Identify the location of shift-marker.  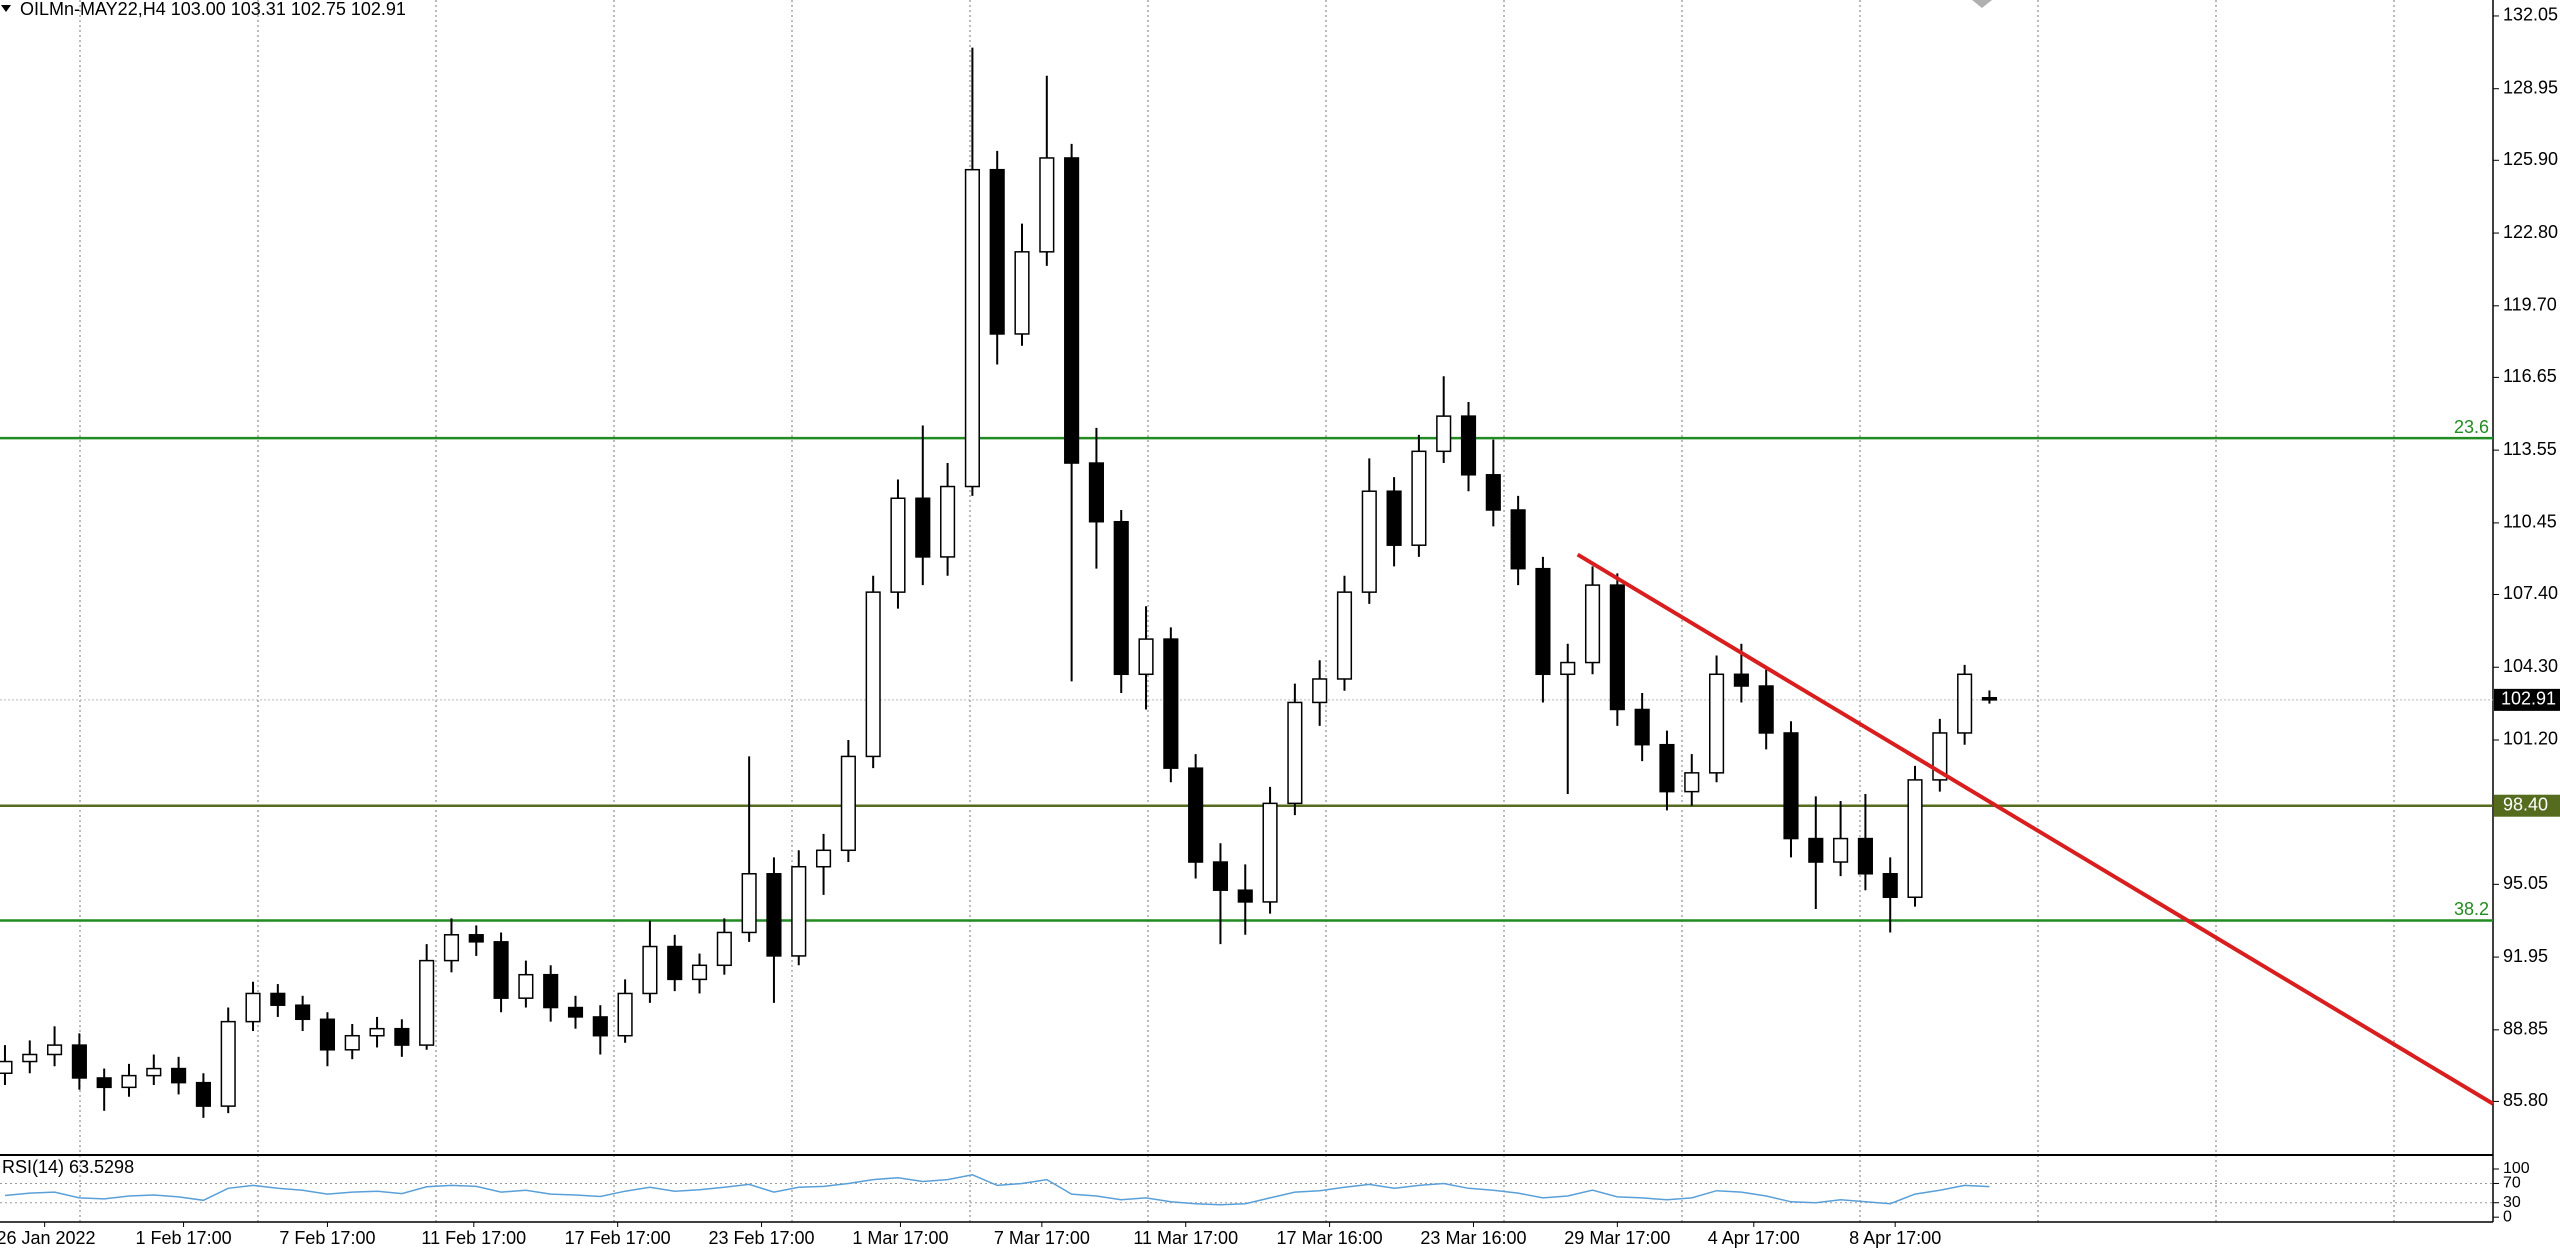
(1982, 4).